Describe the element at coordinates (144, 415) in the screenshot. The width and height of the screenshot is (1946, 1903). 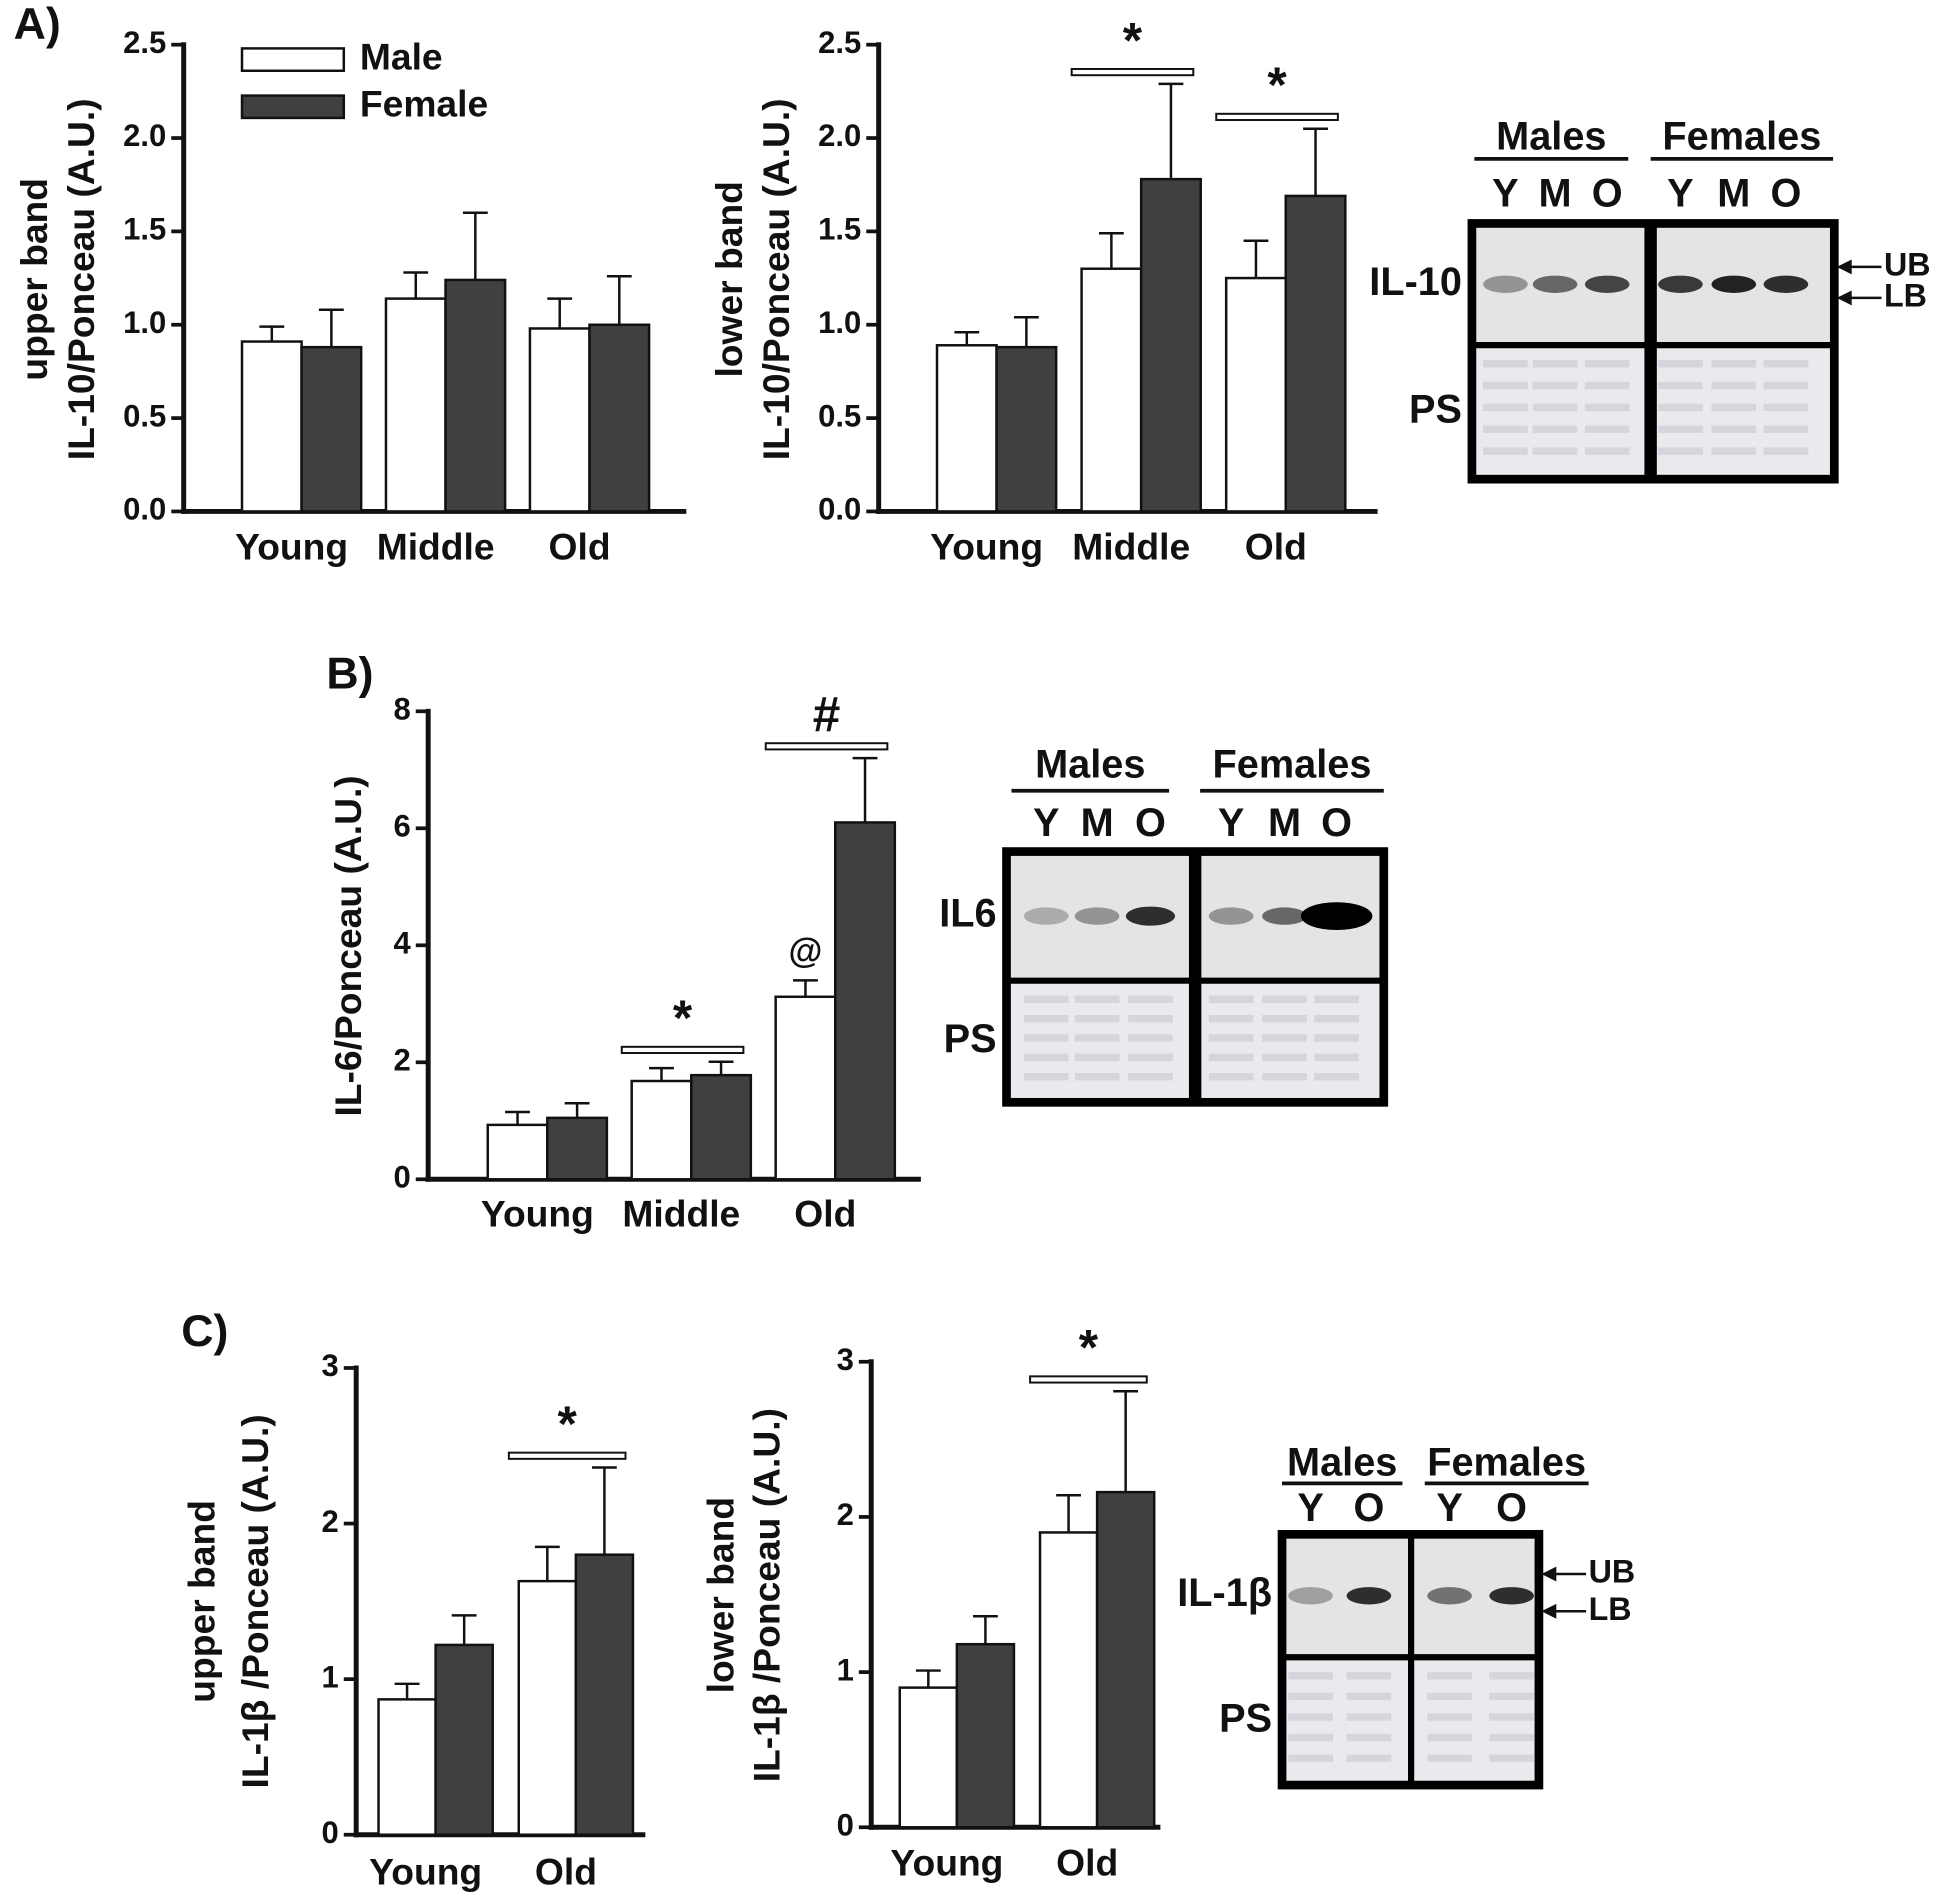
I see `y-tick-label: 0.5` at that location.